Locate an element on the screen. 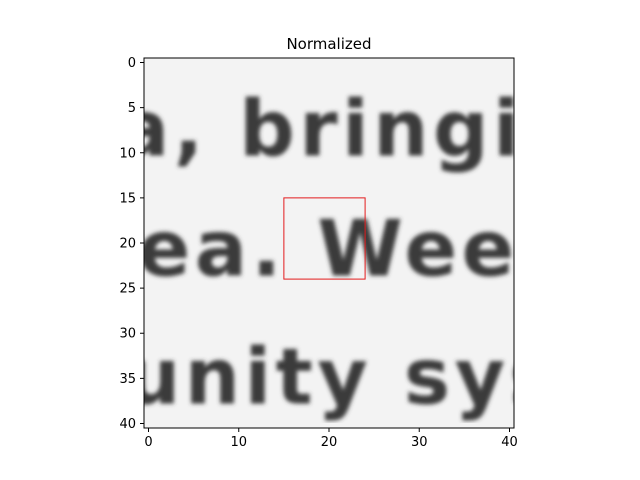 This screenshot has height=480, width=640. y-tick-label: 35 is located at coordinates (127, 379).